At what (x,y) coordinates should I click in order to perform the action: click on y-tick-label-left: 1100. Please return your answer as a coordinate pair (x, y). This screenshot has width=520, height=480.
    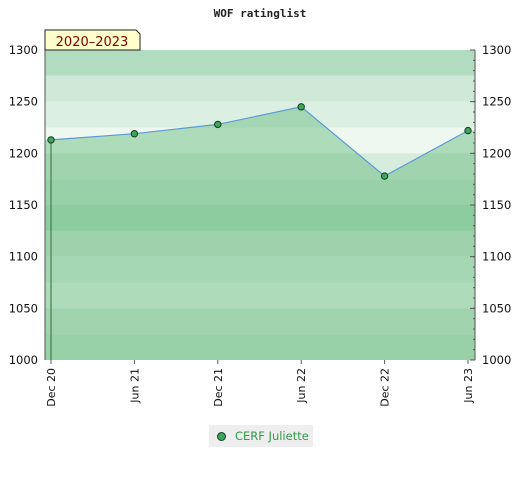
    Looking at the image, I should click on (23, 257).